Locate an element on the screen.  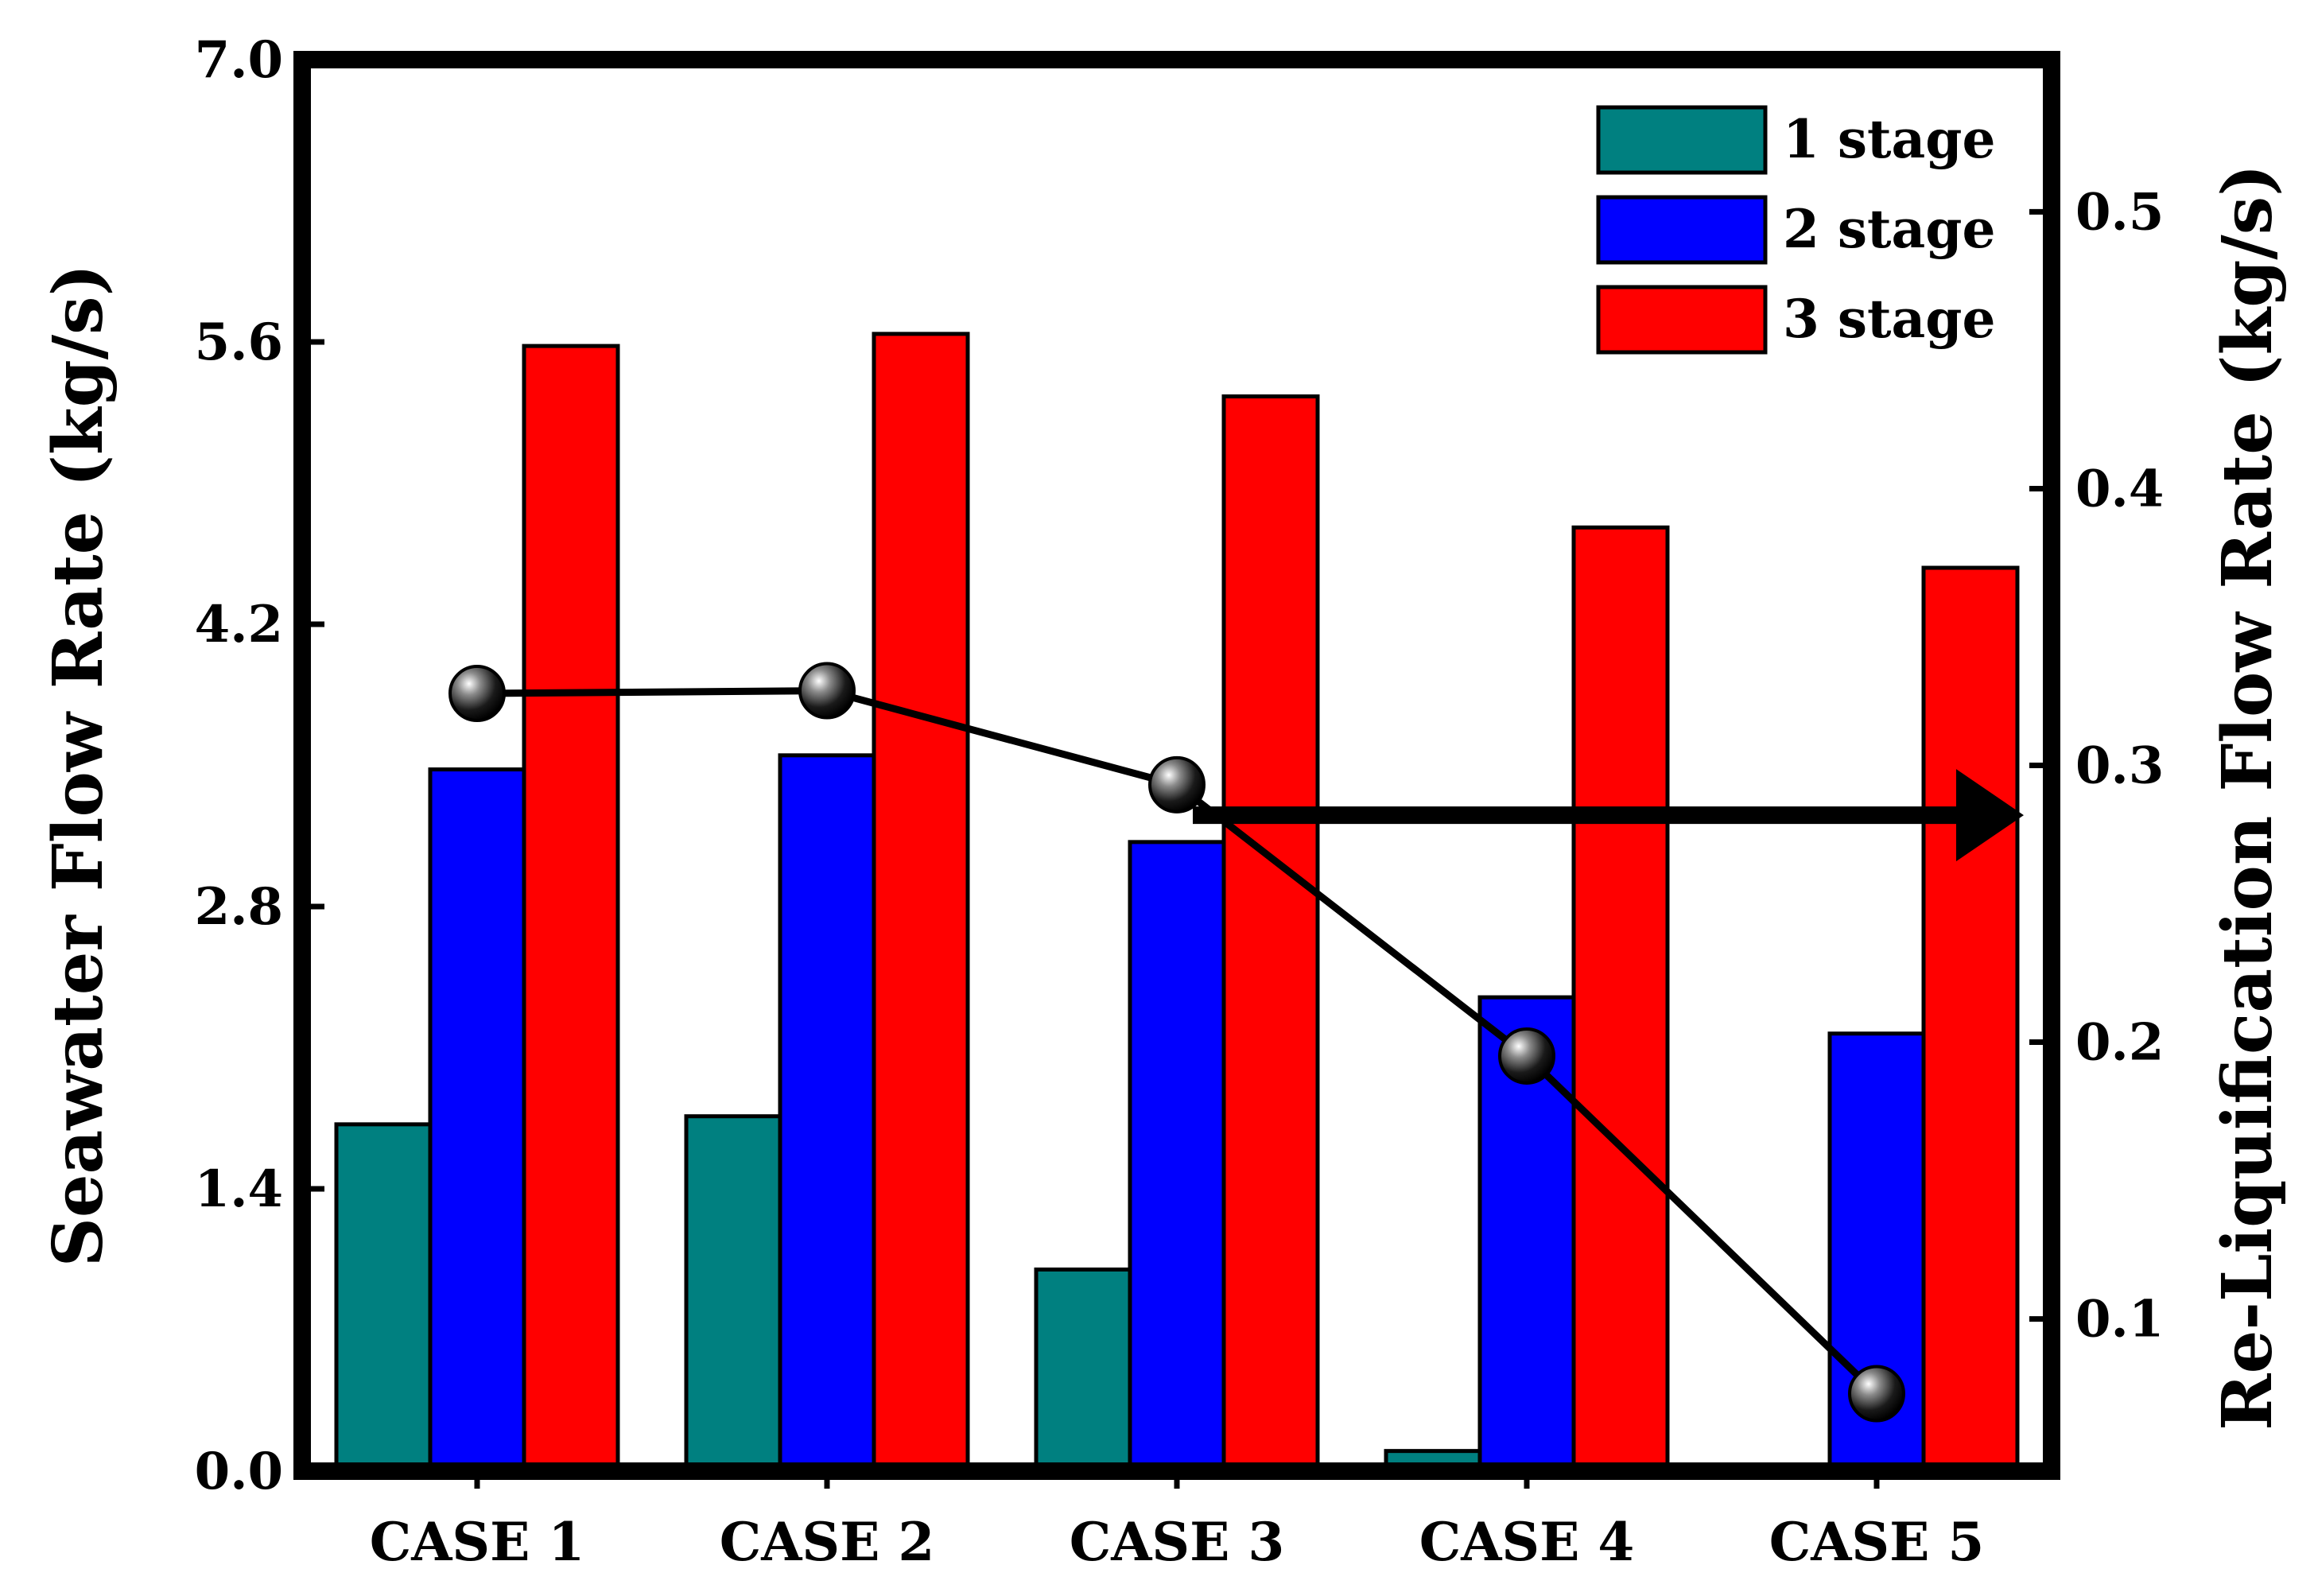
right-tick-label: 0.1 is located at coordinates (2119, 1319).